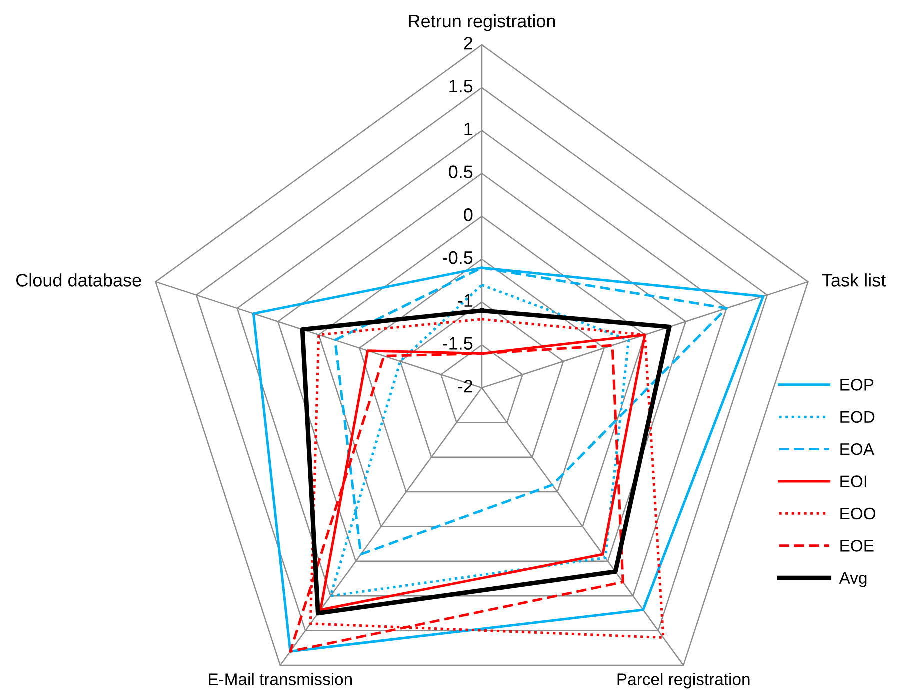 This screenshot has width=897, height=690. What do you see at coordinates (458, 343) in the screenshot?
I see `y-tick-label: -1.5` at bounding box center [458, 343].